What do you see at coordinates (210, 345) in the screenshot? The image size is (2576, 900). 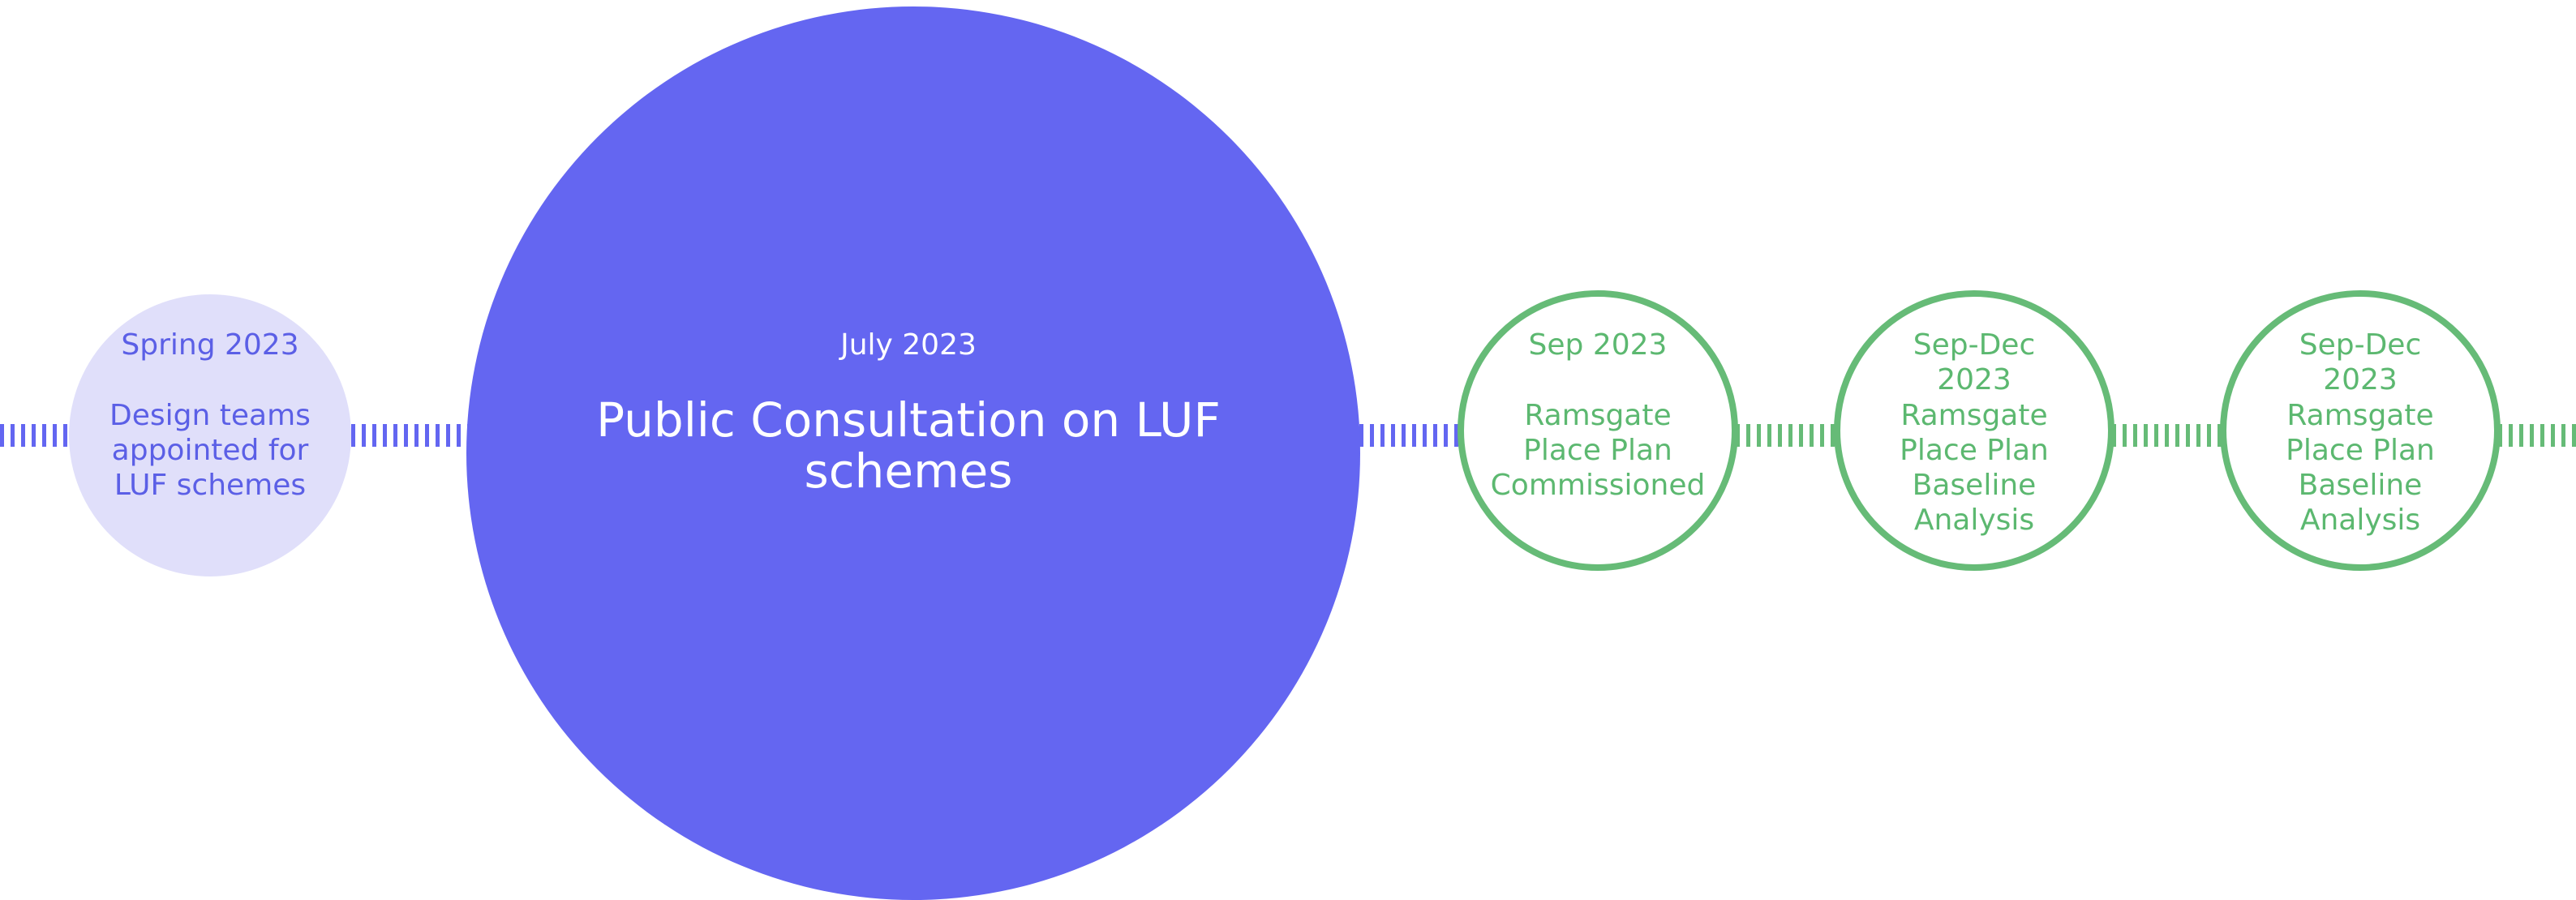 I see `milestone-date: Spring 2023` at bounding box center [210, 345].